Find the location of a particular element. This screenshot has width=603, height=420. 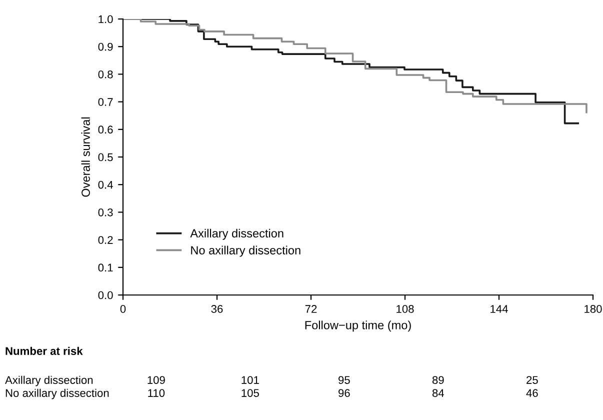

y-tick-label: 0.4 is located at coordinates (105, 184).